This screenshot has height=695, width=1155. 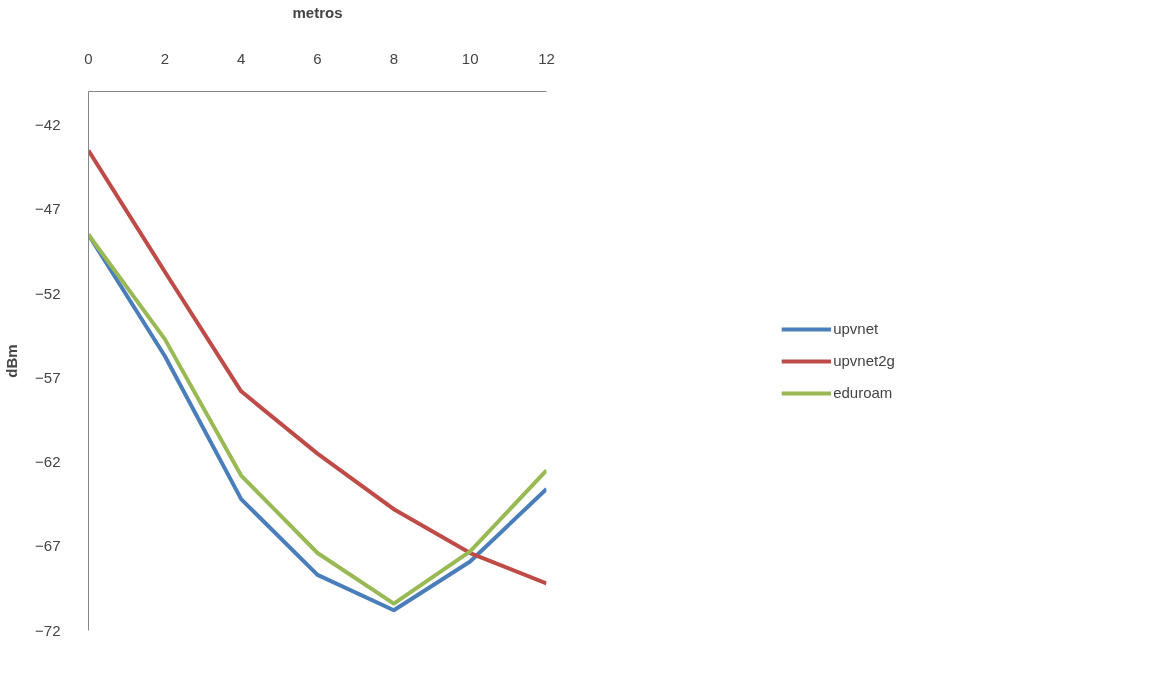 What do you see at coordinates (546, 58) in the screenshot?
I see `x-tick-label: 12` at bounding box center [546, 58].